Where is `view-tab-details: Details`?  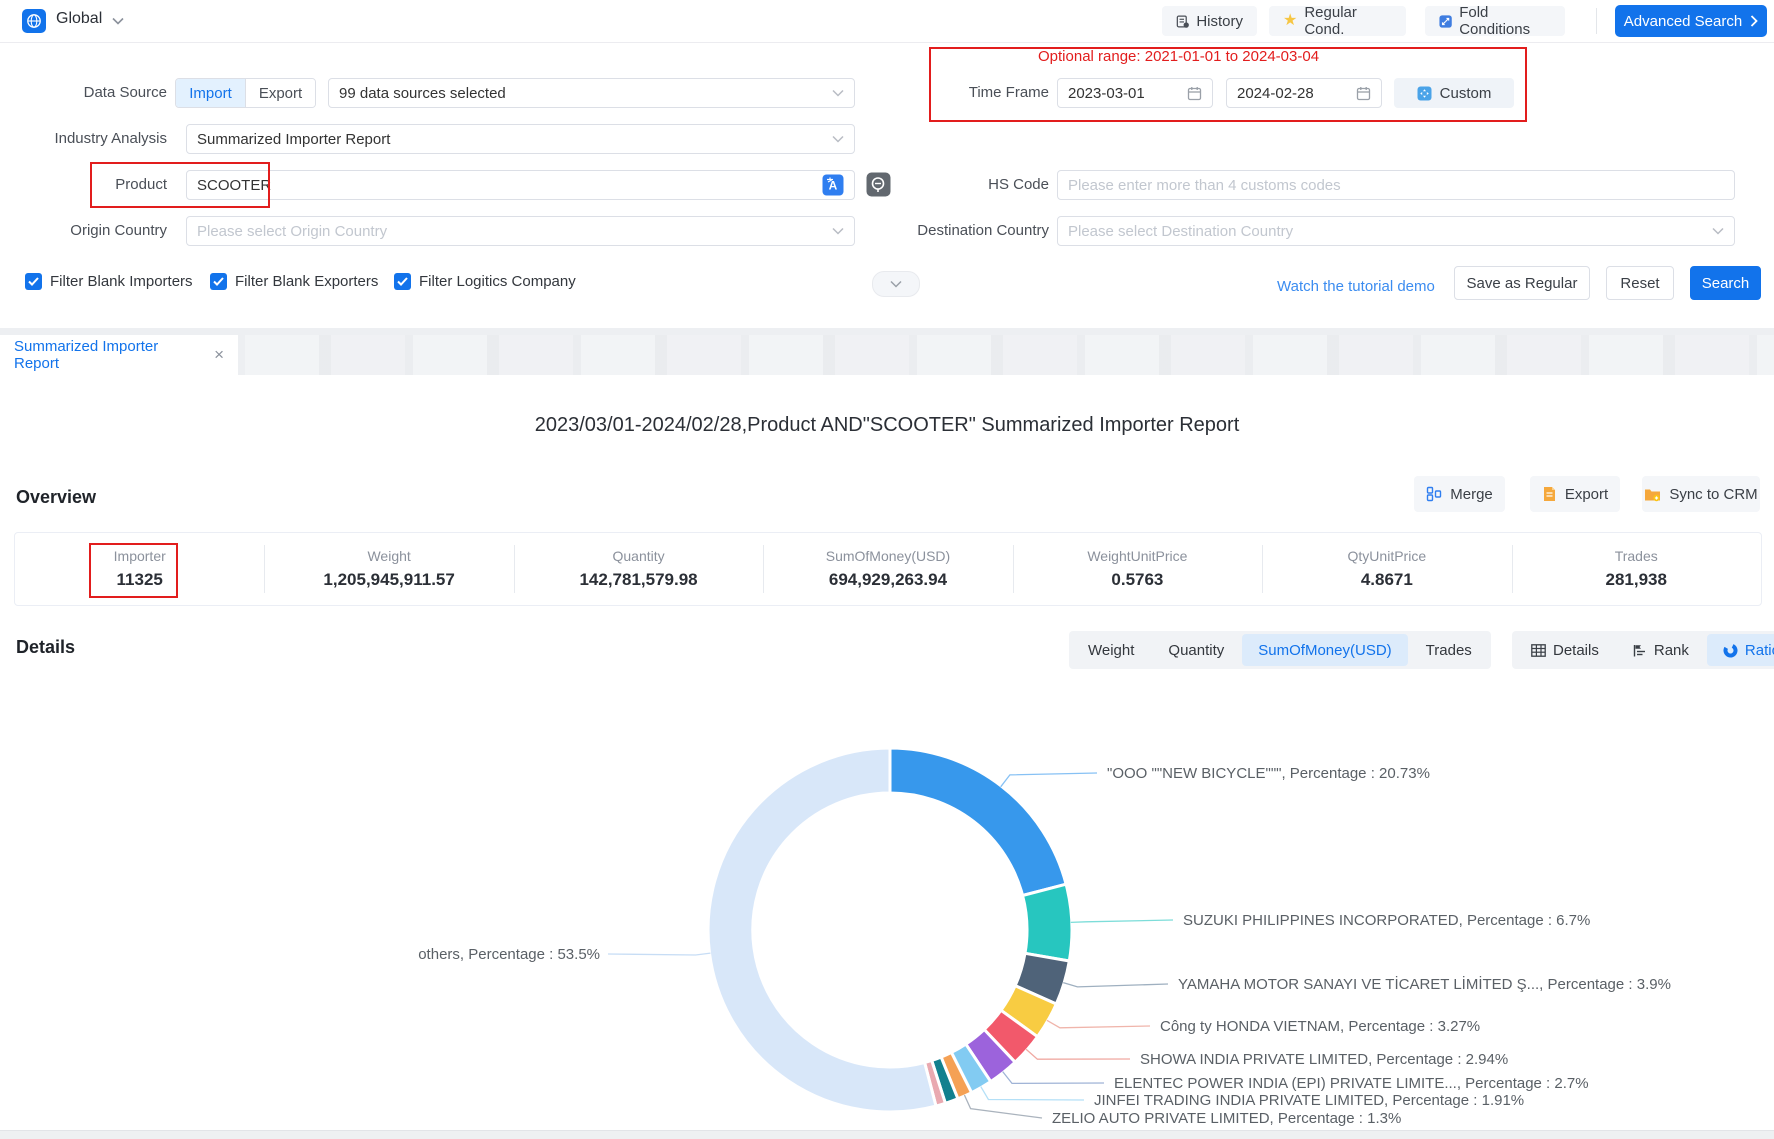
view-tab-details: Details is located at coordinates (1565, 650).